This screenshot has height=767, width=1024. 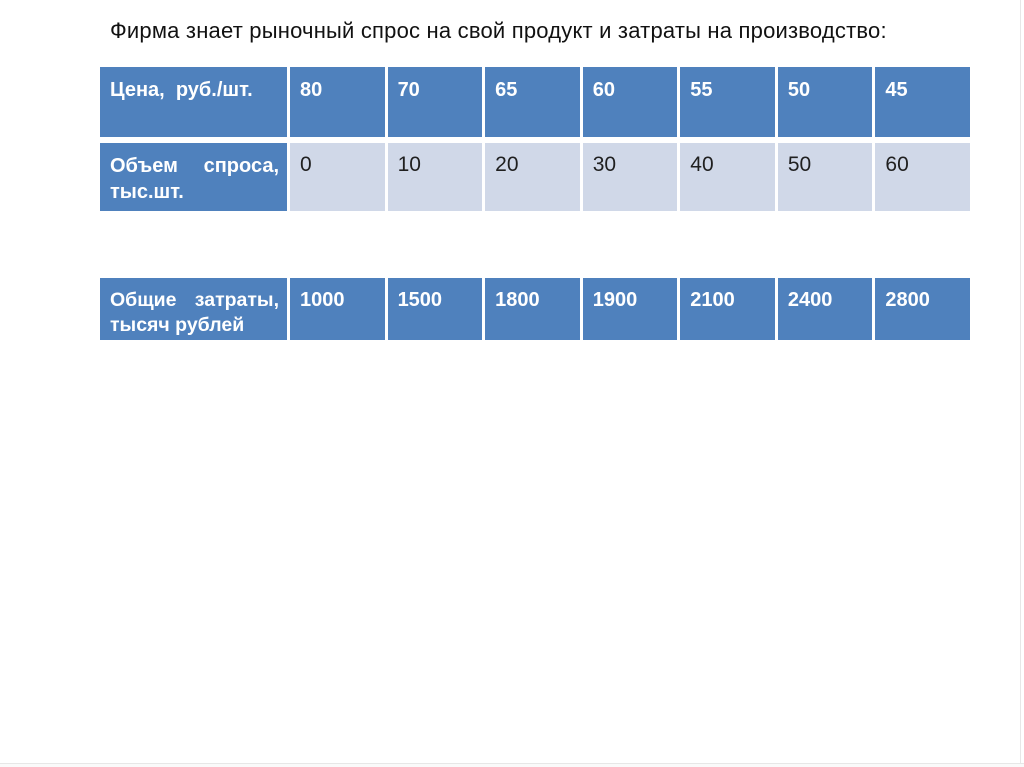 What do you see at coordinates (727, 102) in the screenshot?
I see `price-value-cell: 55` at bounding box center [727, 102].